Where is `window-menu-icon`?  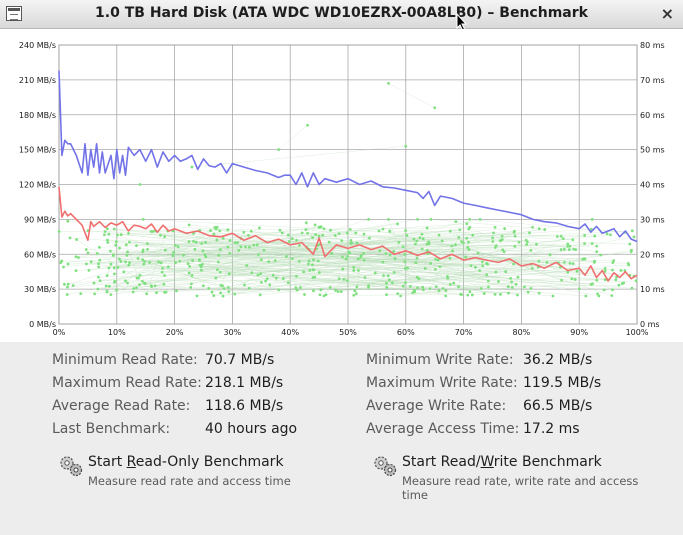
window-menu-icon is located at coordinates (14, 13).